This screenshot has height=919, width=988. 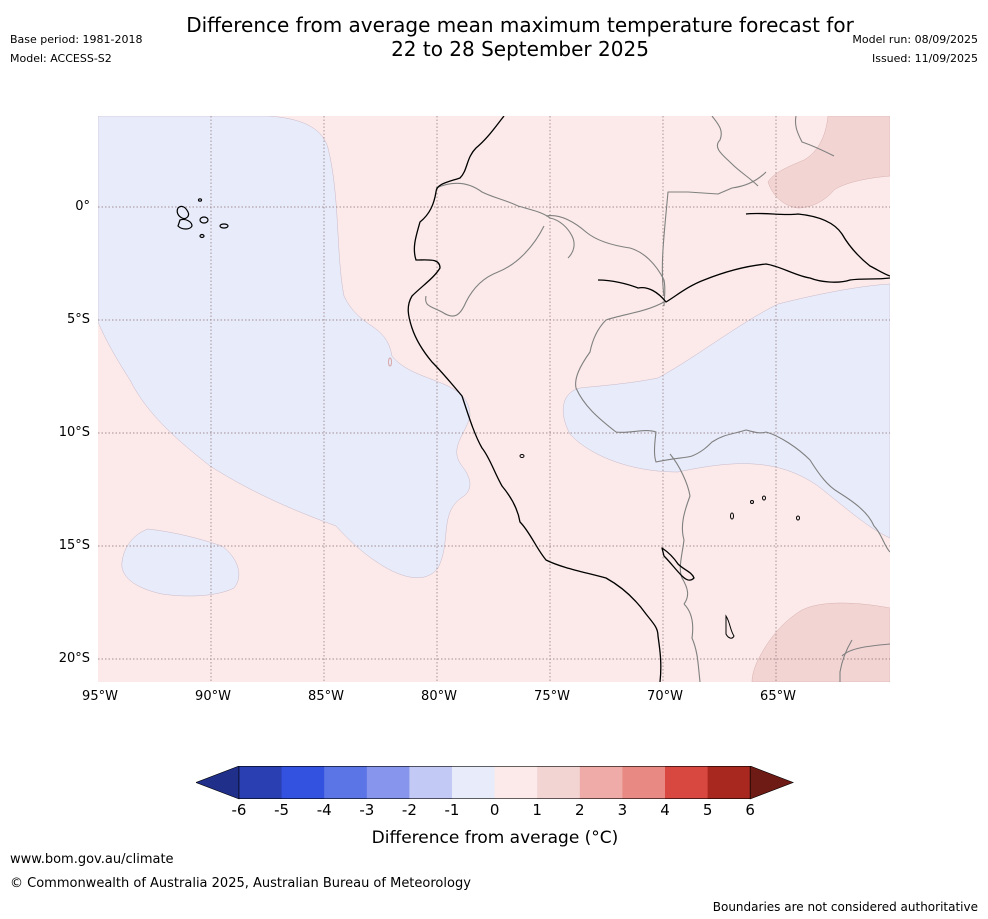 I want to click on lon-label-90w: 90°W, so click(x=213, y=696).